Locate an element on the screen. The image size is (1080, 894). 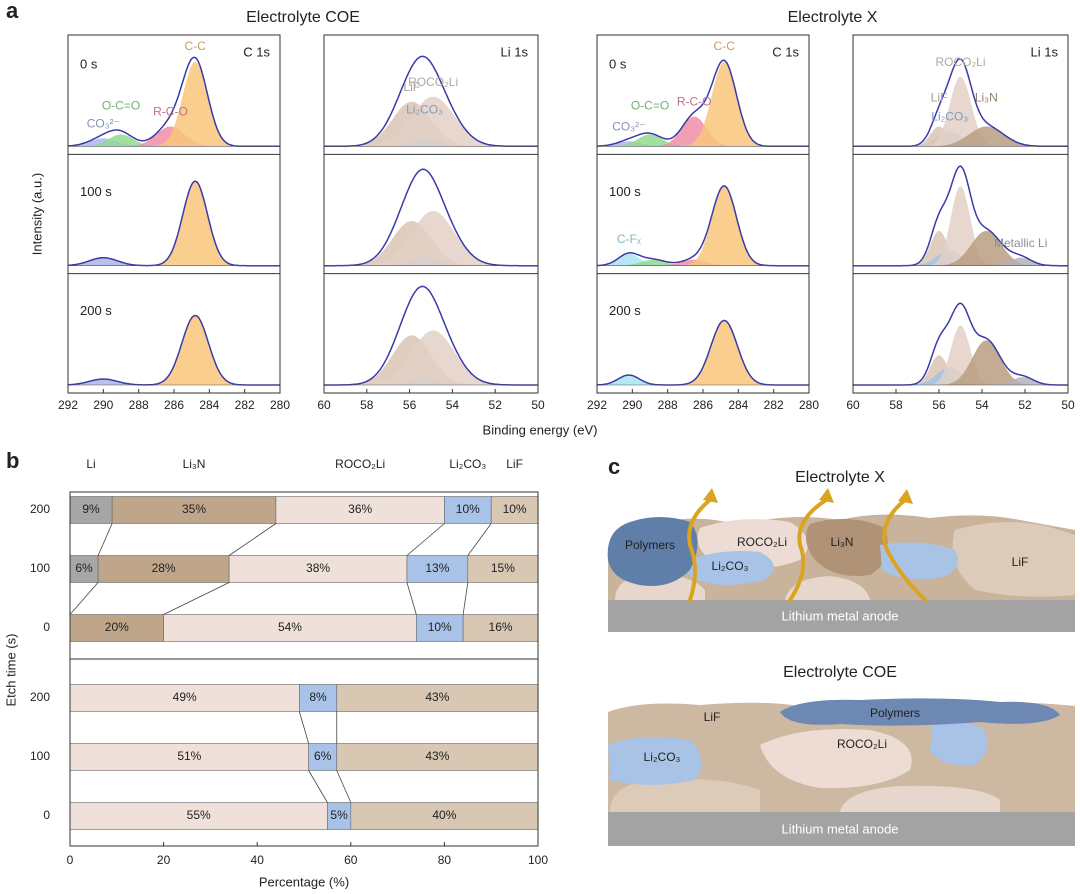
peak-label: Li₂CO₃ is located at coordinates (424, 110).